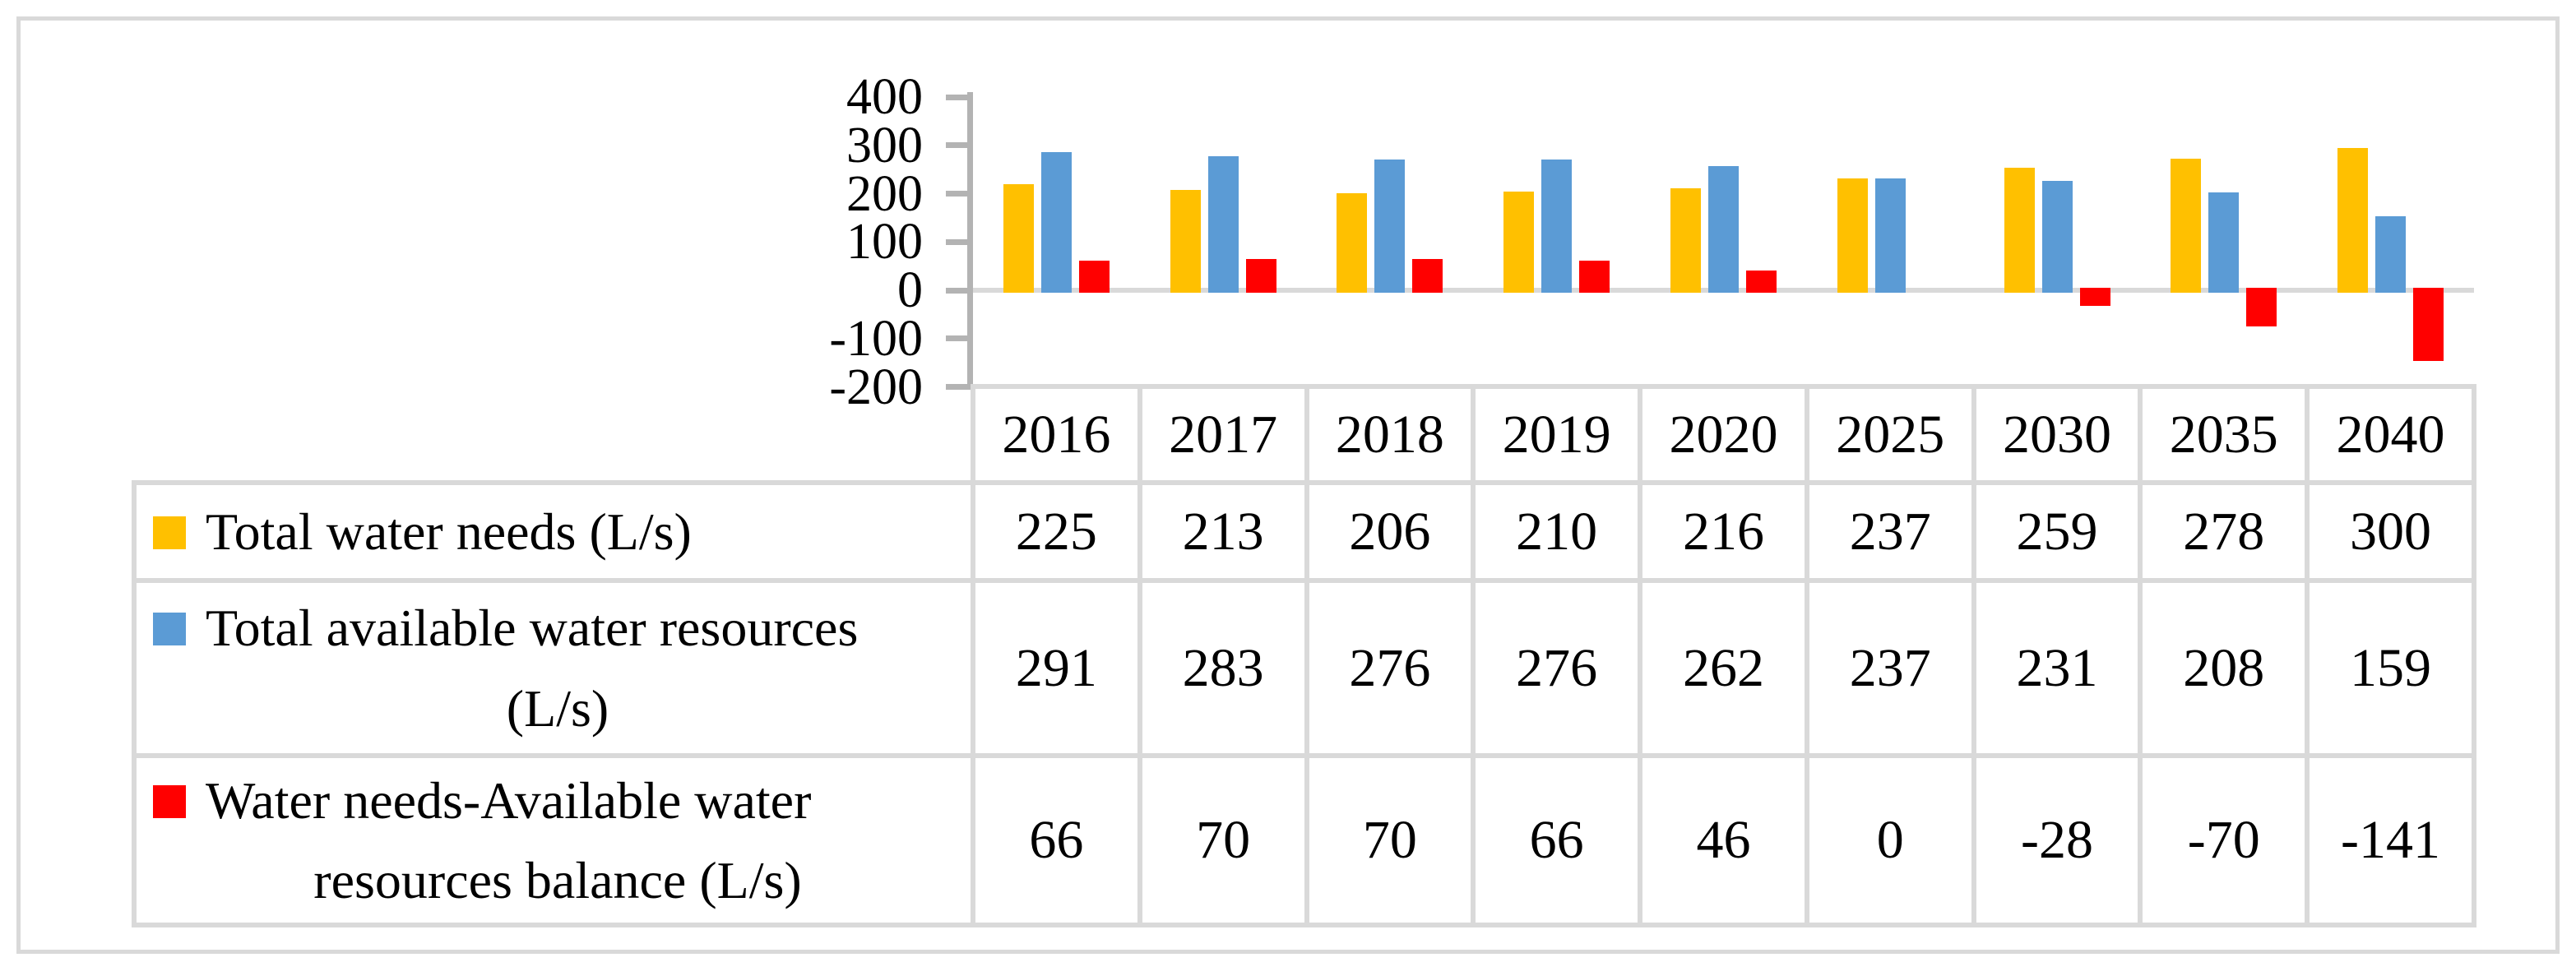 The image size is (2576, 976). Describe the element at coordinates (876, 387) in the screenshot. I see `y-axis-tick-label: -200` at that location.